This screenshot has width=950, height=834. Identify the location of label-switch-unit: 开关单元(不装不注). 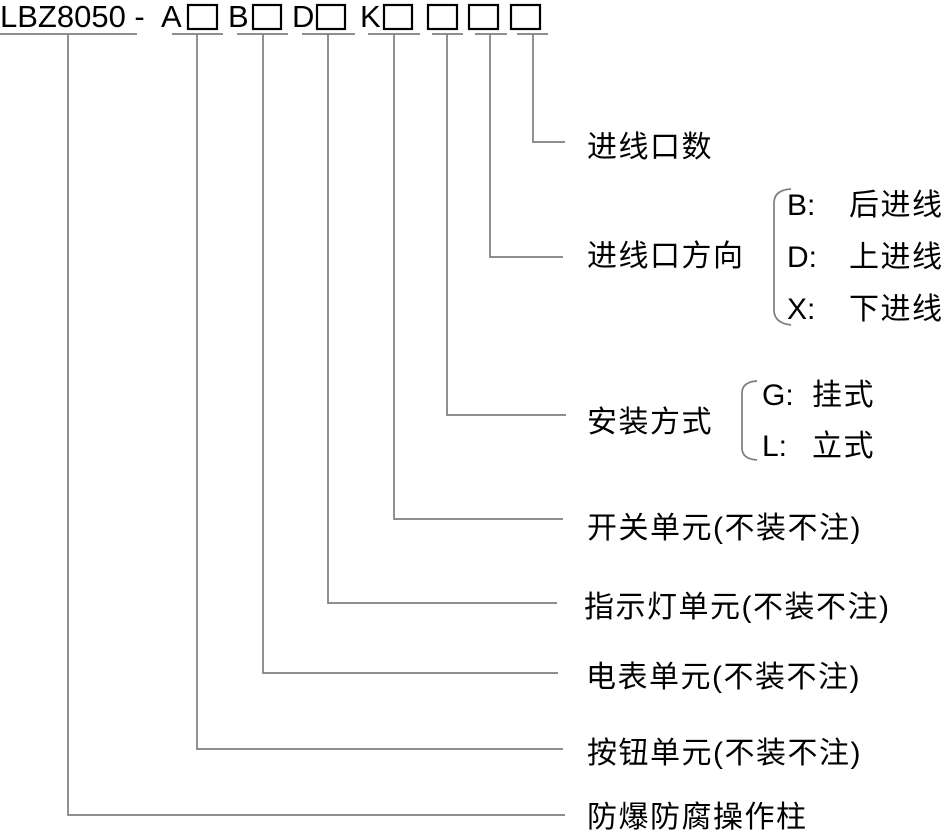
(724, 528).